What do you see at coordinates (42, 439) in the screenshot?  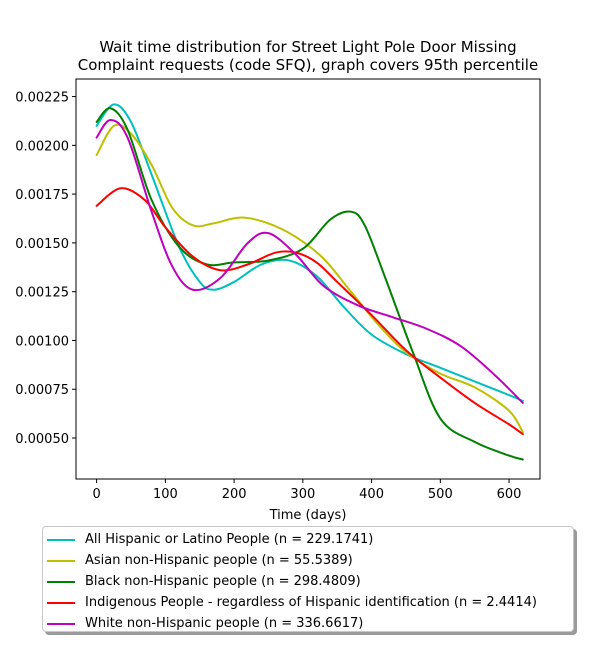 I see `y-tick-label: 0.00050` at bounding box center [42, 439].